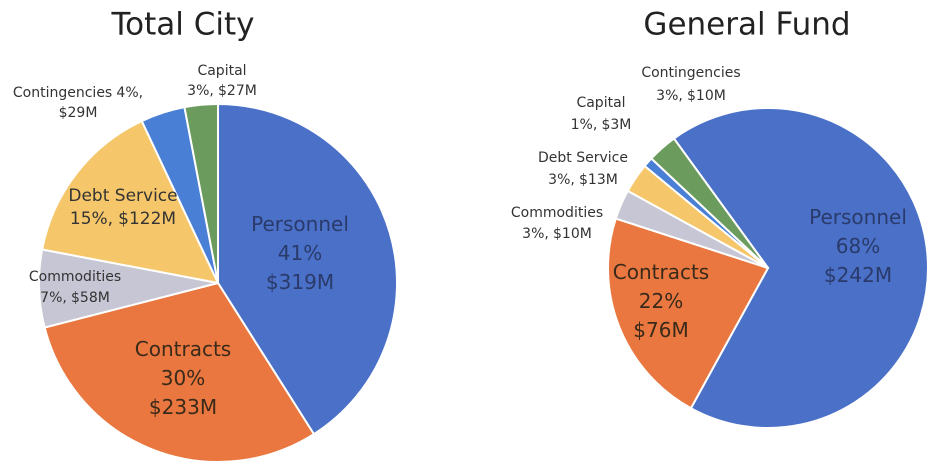 The width and height of the screenshot is (929, 464). Describe the element at coordinates (53, 298) in the screenshot. I see `label-part: 7%,` at that location.